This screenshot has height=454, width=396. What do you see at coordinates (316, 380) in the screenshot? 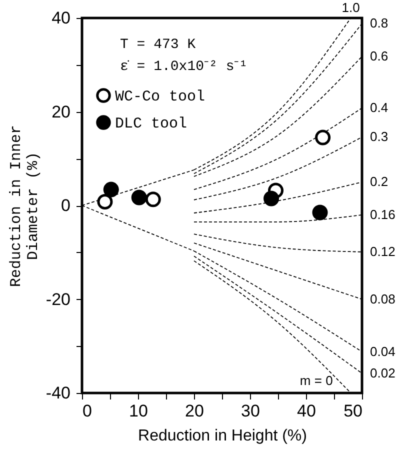
I see `series-label: m = 0` at bounding box center [316, 380].